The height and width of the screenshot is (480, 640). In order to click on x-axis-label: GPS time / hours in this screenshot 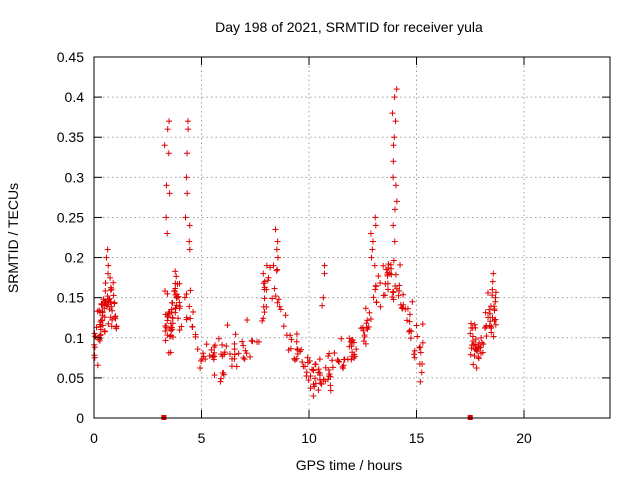, I will do `click(349, 465)`.